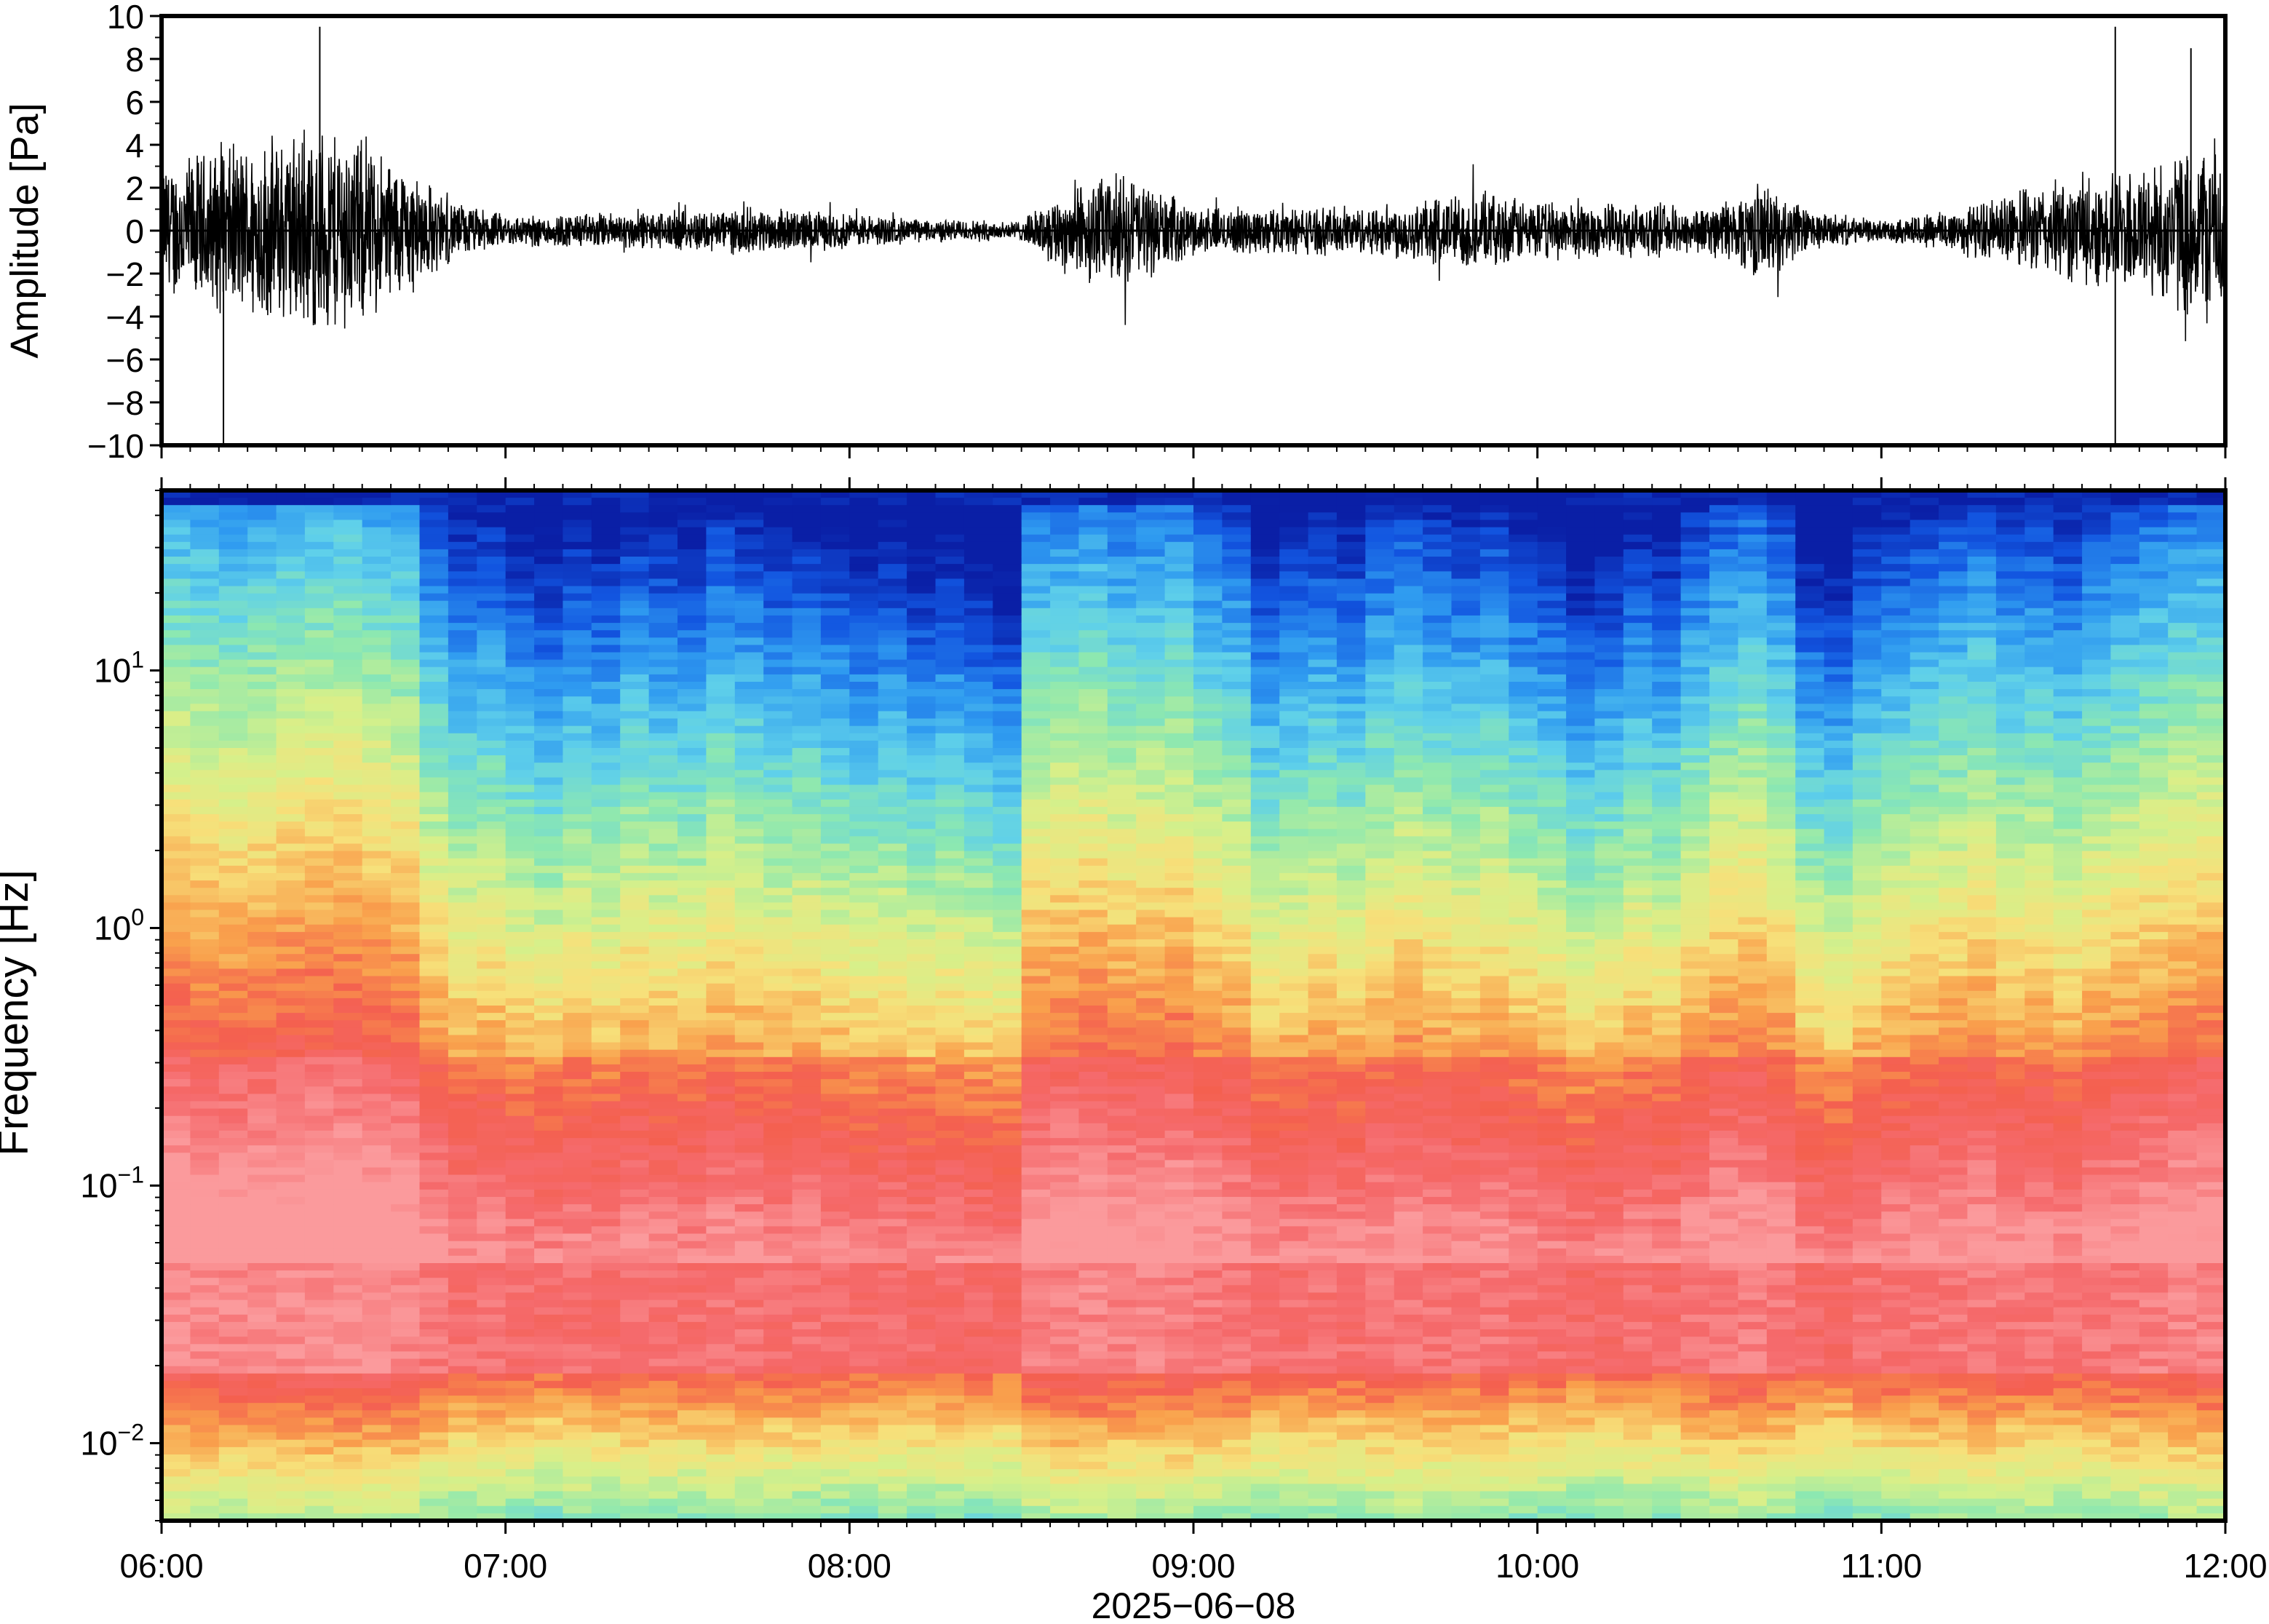 The width and height of the screenshot is (2269, 1624). Describe the element at coordinates (125, 360) in the screenshot. I see `waveform-y-tick-label: −6` at that location.